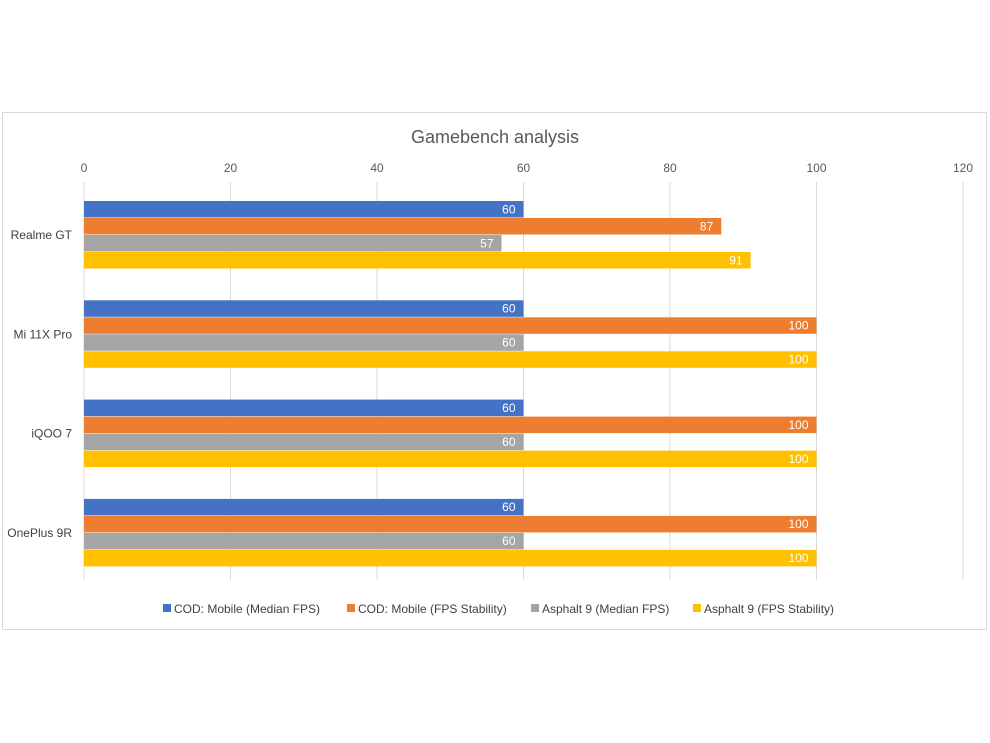  I want to click on x-tick-label: 0, so click(84, 168).